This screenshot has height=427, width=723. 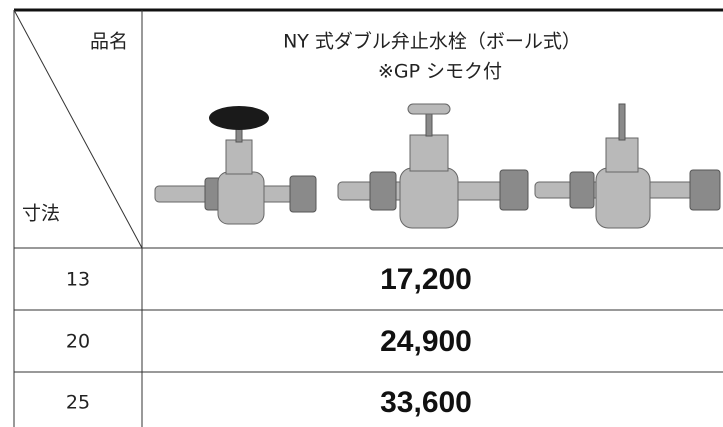 What do you see at coordinates (426, 279) in the screenshot?
I see `price-cell: 17,200` at bounding box center [426, 279].